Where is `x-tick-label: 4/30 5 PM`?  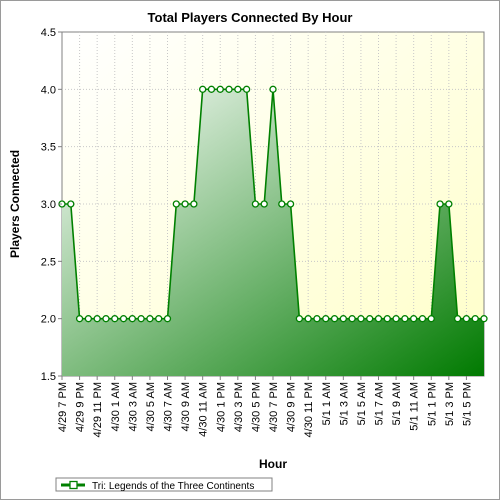
x-tick-label: 4/30 5 PM is located at coordinates (256, 407).